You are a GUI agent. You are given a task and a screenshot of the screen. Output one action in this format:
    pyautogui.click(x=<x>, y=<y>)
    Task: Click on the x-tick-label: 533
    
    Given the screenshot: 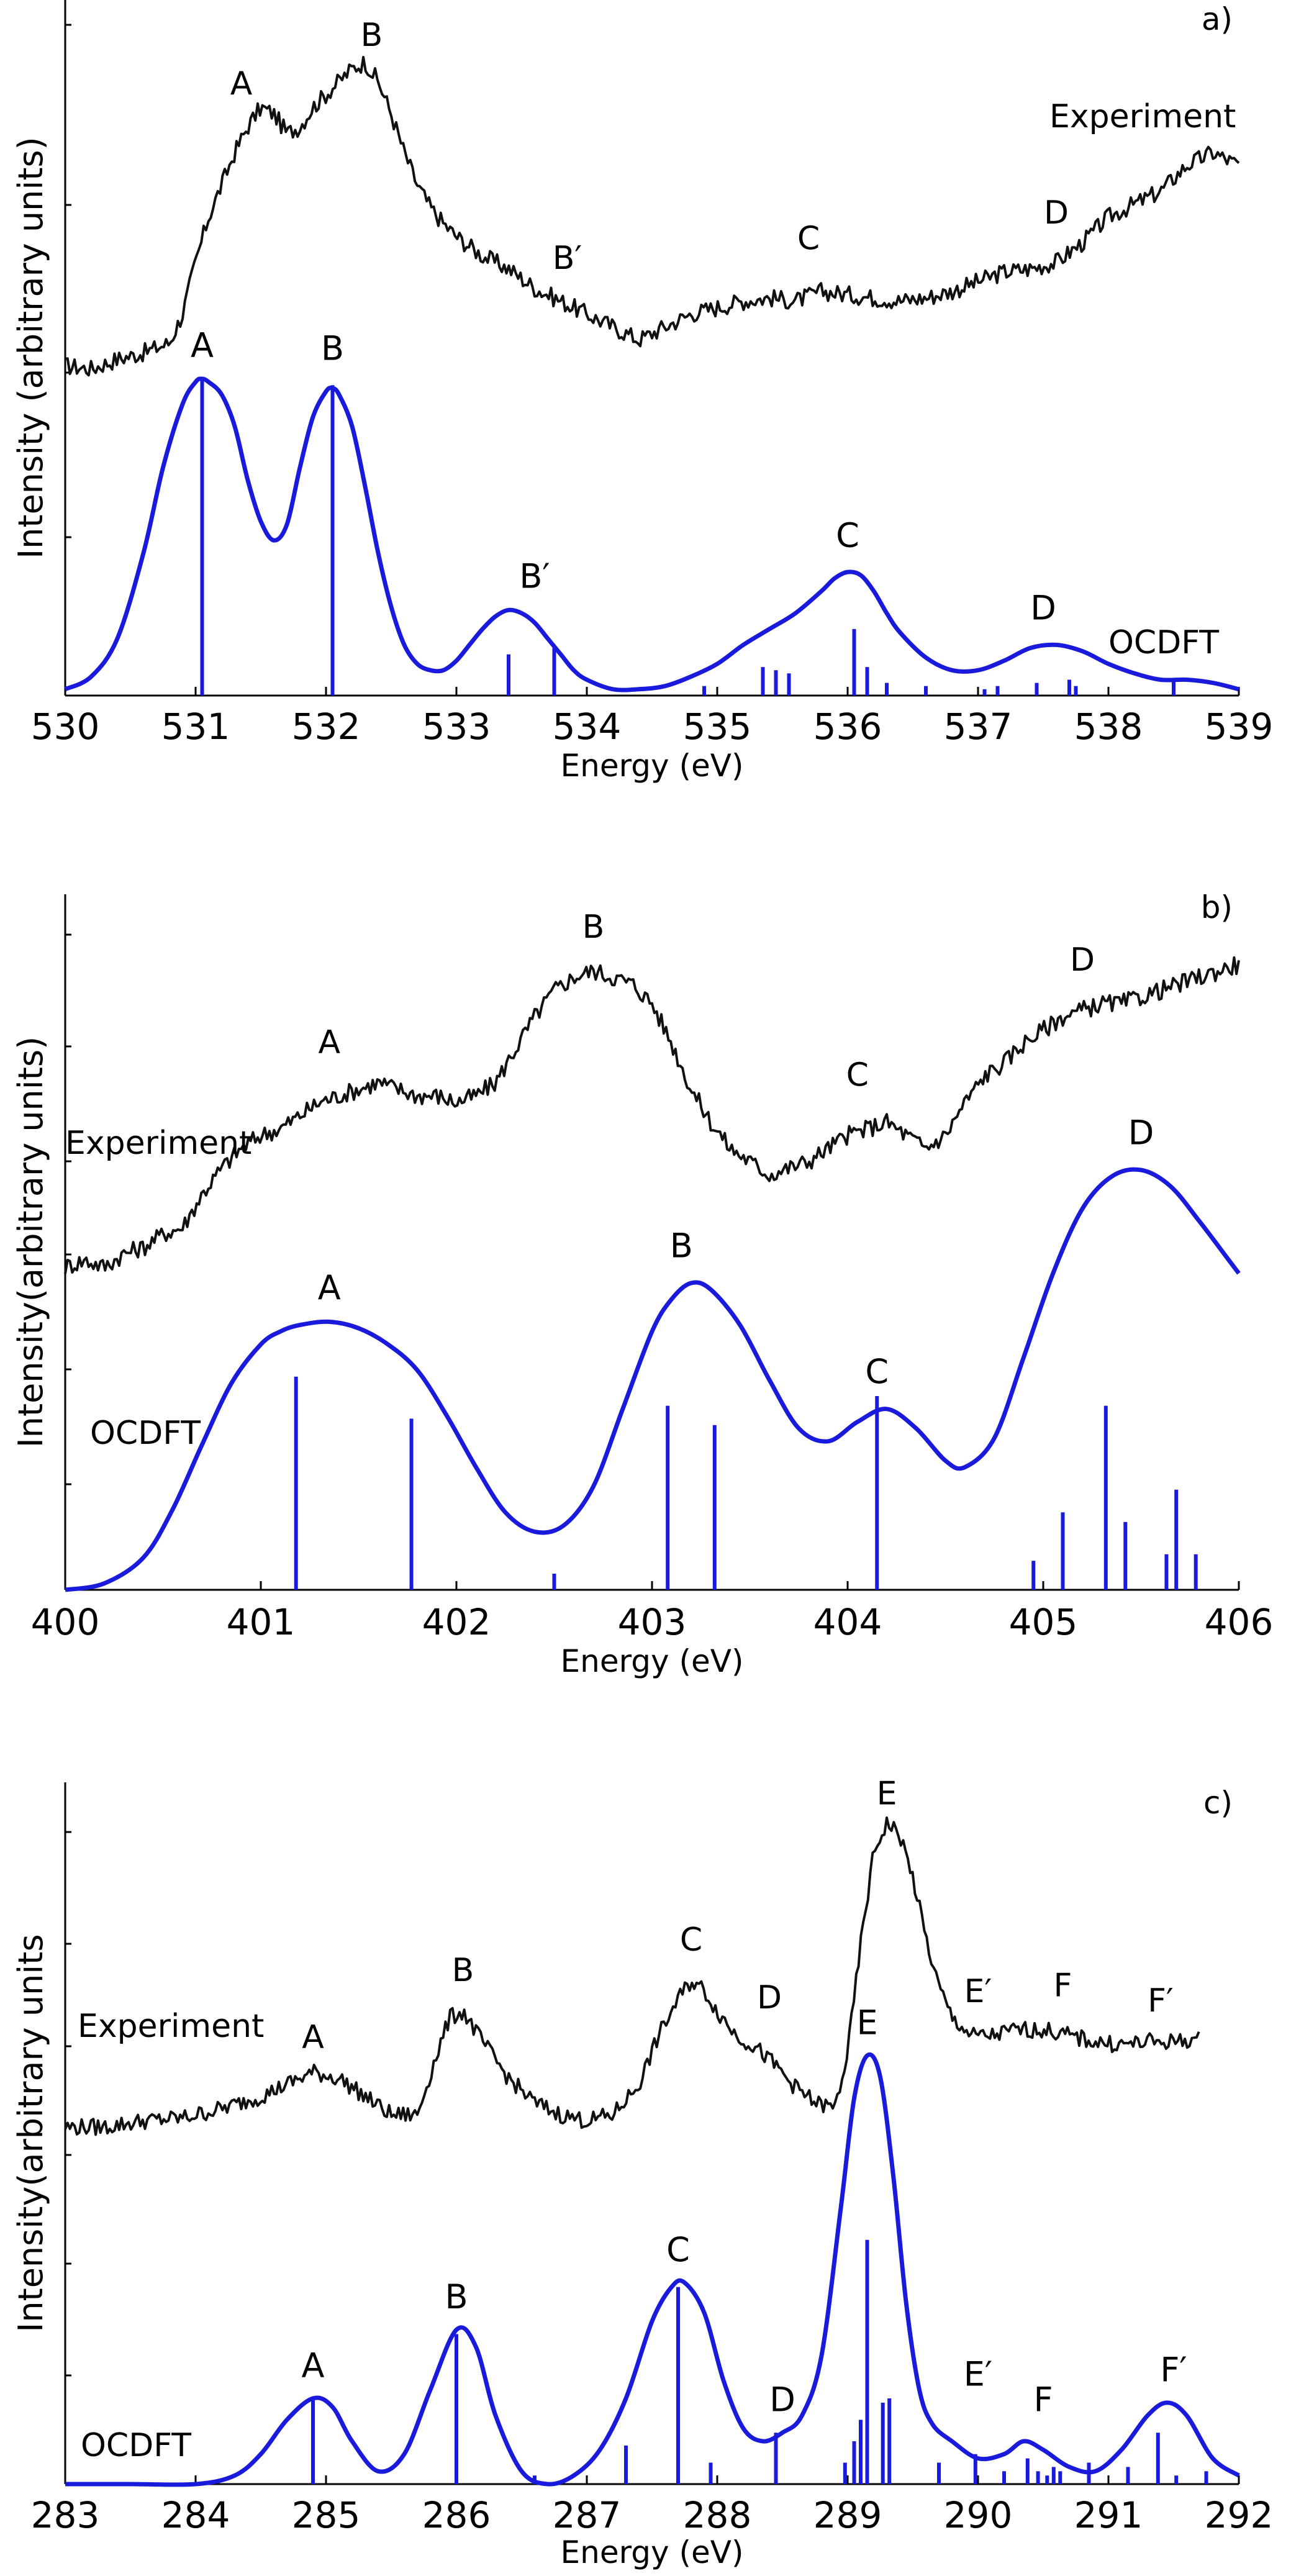 What is the action you would take?
    pyautogui.click(x=456, y=726)
    